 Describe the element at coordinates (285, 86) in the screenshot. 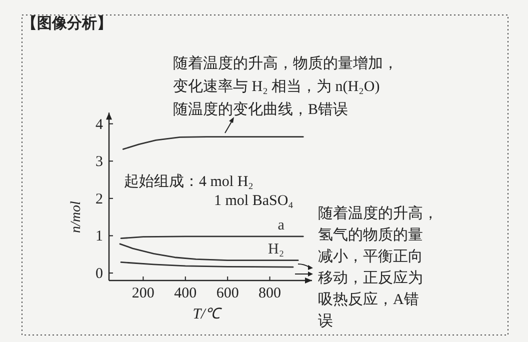

I see `annotation: 随着温度的升高，物质的量增加，变化速率与 H₂ 相当，为 n(H₂O) 随温度的变化曲线，B错误` at that location.